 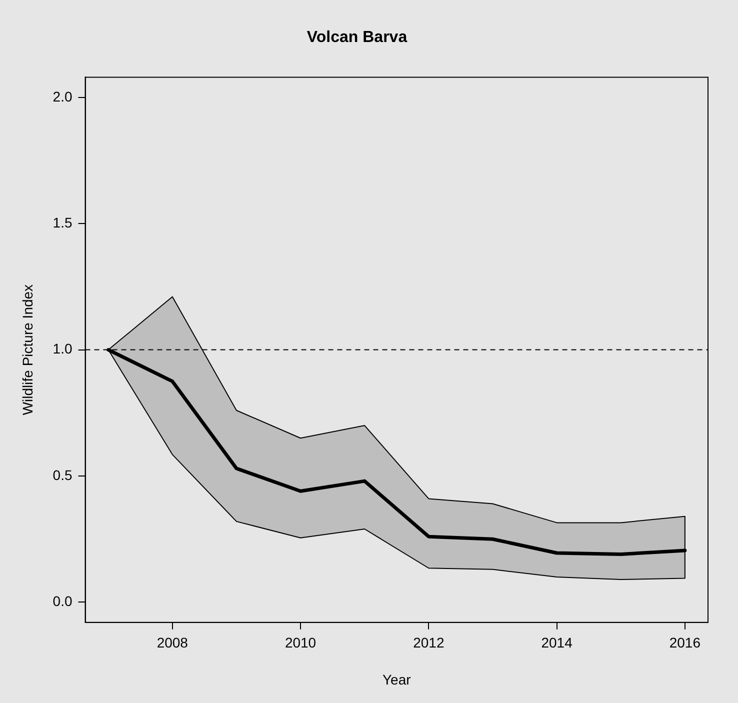 I want to click on y-tick-label: 2.0, so click(x=62, y=96).